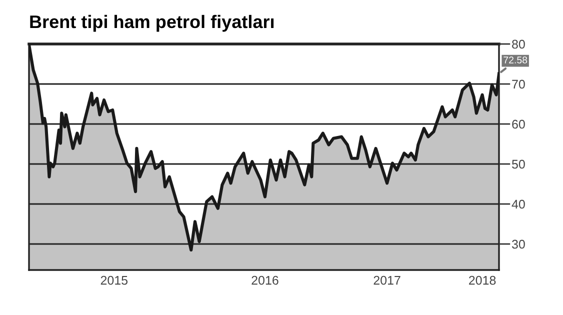 The image size is (563, 315). What do you see at coordinates (518, 44) in the screenshot?
I see `y-tick-label: 80` at bounding box center [518, 44].